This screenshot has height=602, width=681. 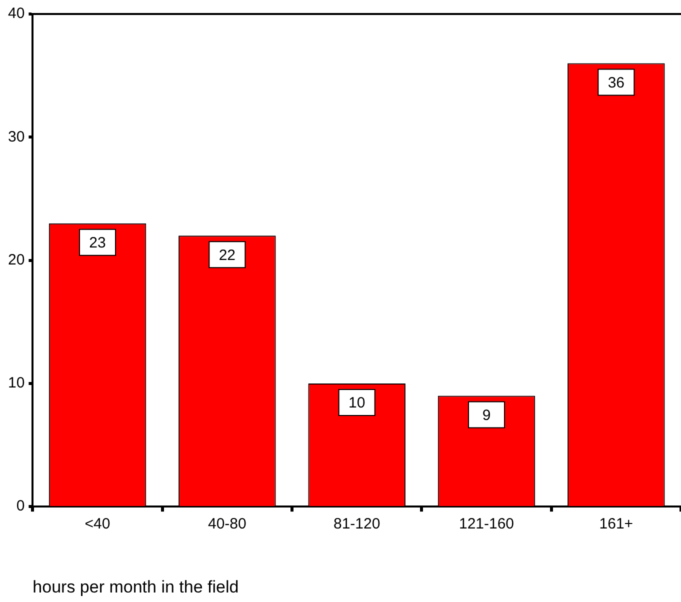 What do you see at coordinates (97, 243) in the screenshot?
I see `data-label: 23` at bounding box center [97, 243].